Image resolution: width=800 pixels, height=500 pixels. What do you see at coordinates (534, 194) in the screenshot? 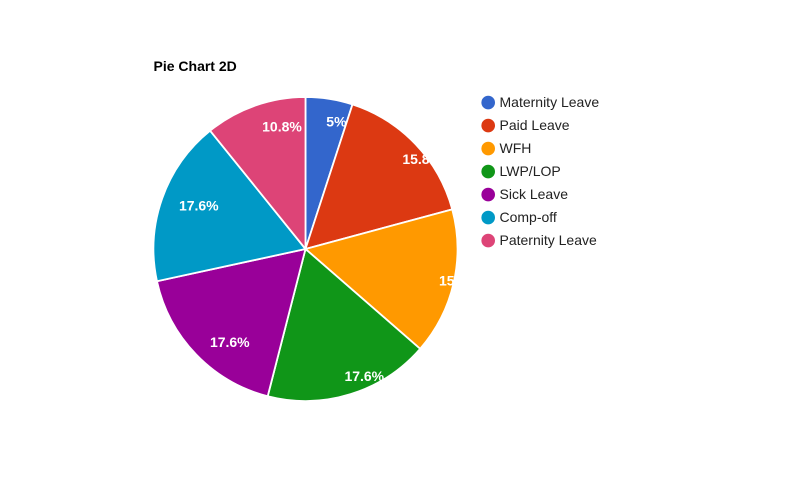
I see `svg-text: Sick Leave` at bounding box center [534, 194].